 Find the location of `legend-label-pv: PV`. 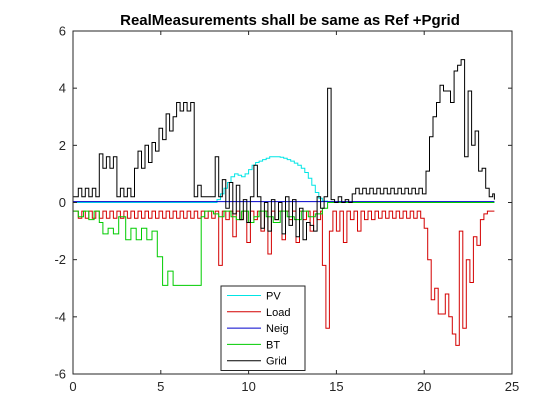

legend-label-pv: PV is located at coordinates (273, 297).